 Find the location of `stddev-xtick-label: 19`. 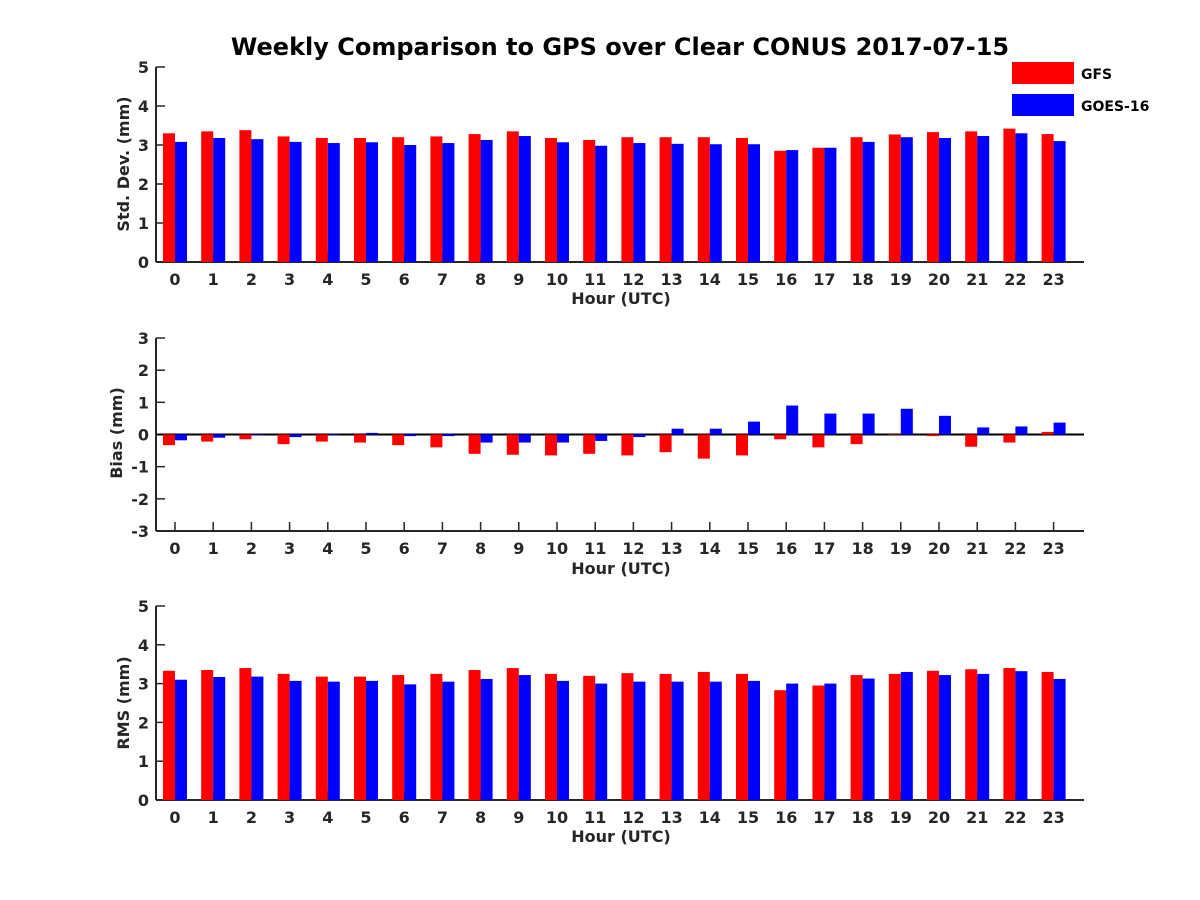

stddev-xtick-label: 19 is located at coordinates (901, 279).